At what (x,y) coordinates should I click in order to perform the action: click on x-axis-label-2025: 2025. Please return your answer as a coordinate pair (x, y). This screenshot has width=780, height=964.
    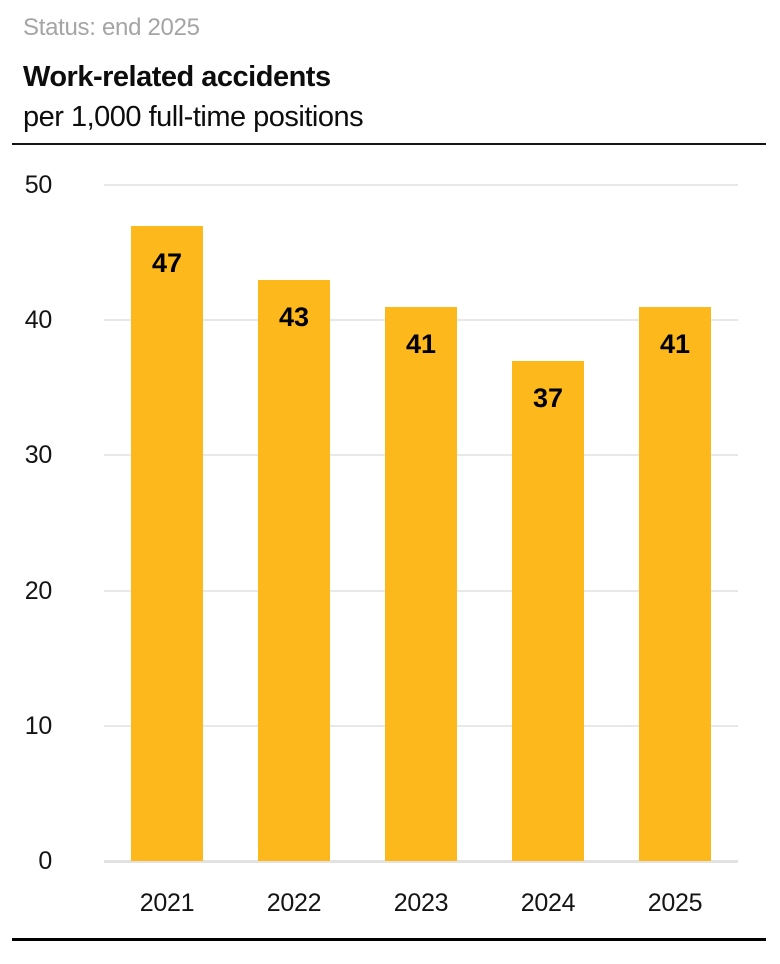
    Looking at the image, I should click on (675, 903).